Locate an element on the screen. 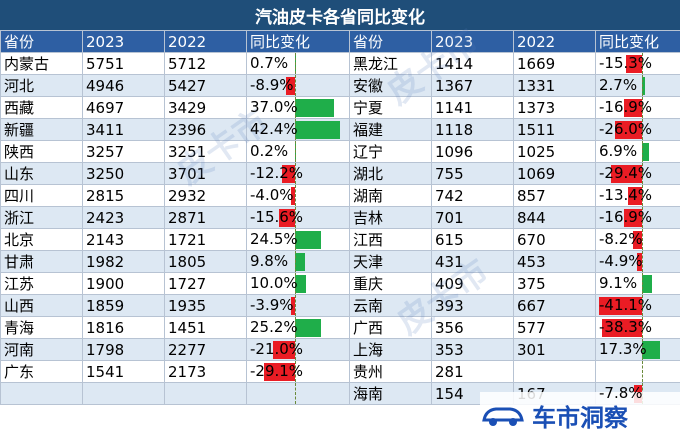 Image resolution: width=680 pixels, height=442 pixels. table-row: 青海 1816 1451 25.2% 广西 356 577 -38.3% is located at coordinates (340, 327).